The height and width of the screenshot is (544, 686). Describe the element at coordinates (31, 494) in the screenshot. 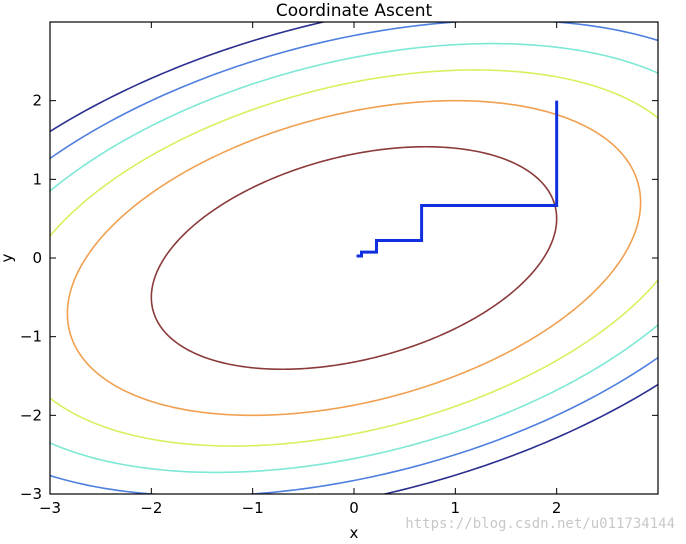

I see `y-tick-label: −3` at that location.